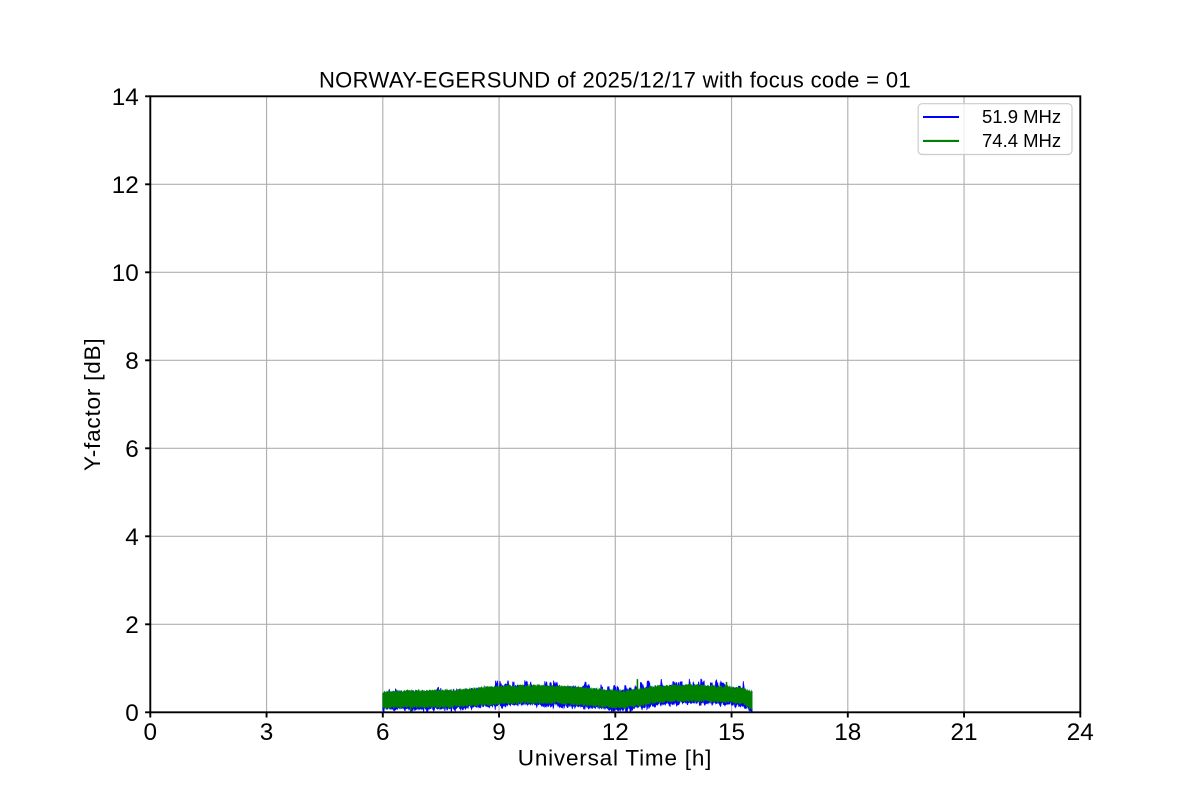 Image resolution: width=1200 pixels, height=800 pixels. Describe the element at coordinates (132, 537) in the screenshot. I see `svg-text: 4` at that location.